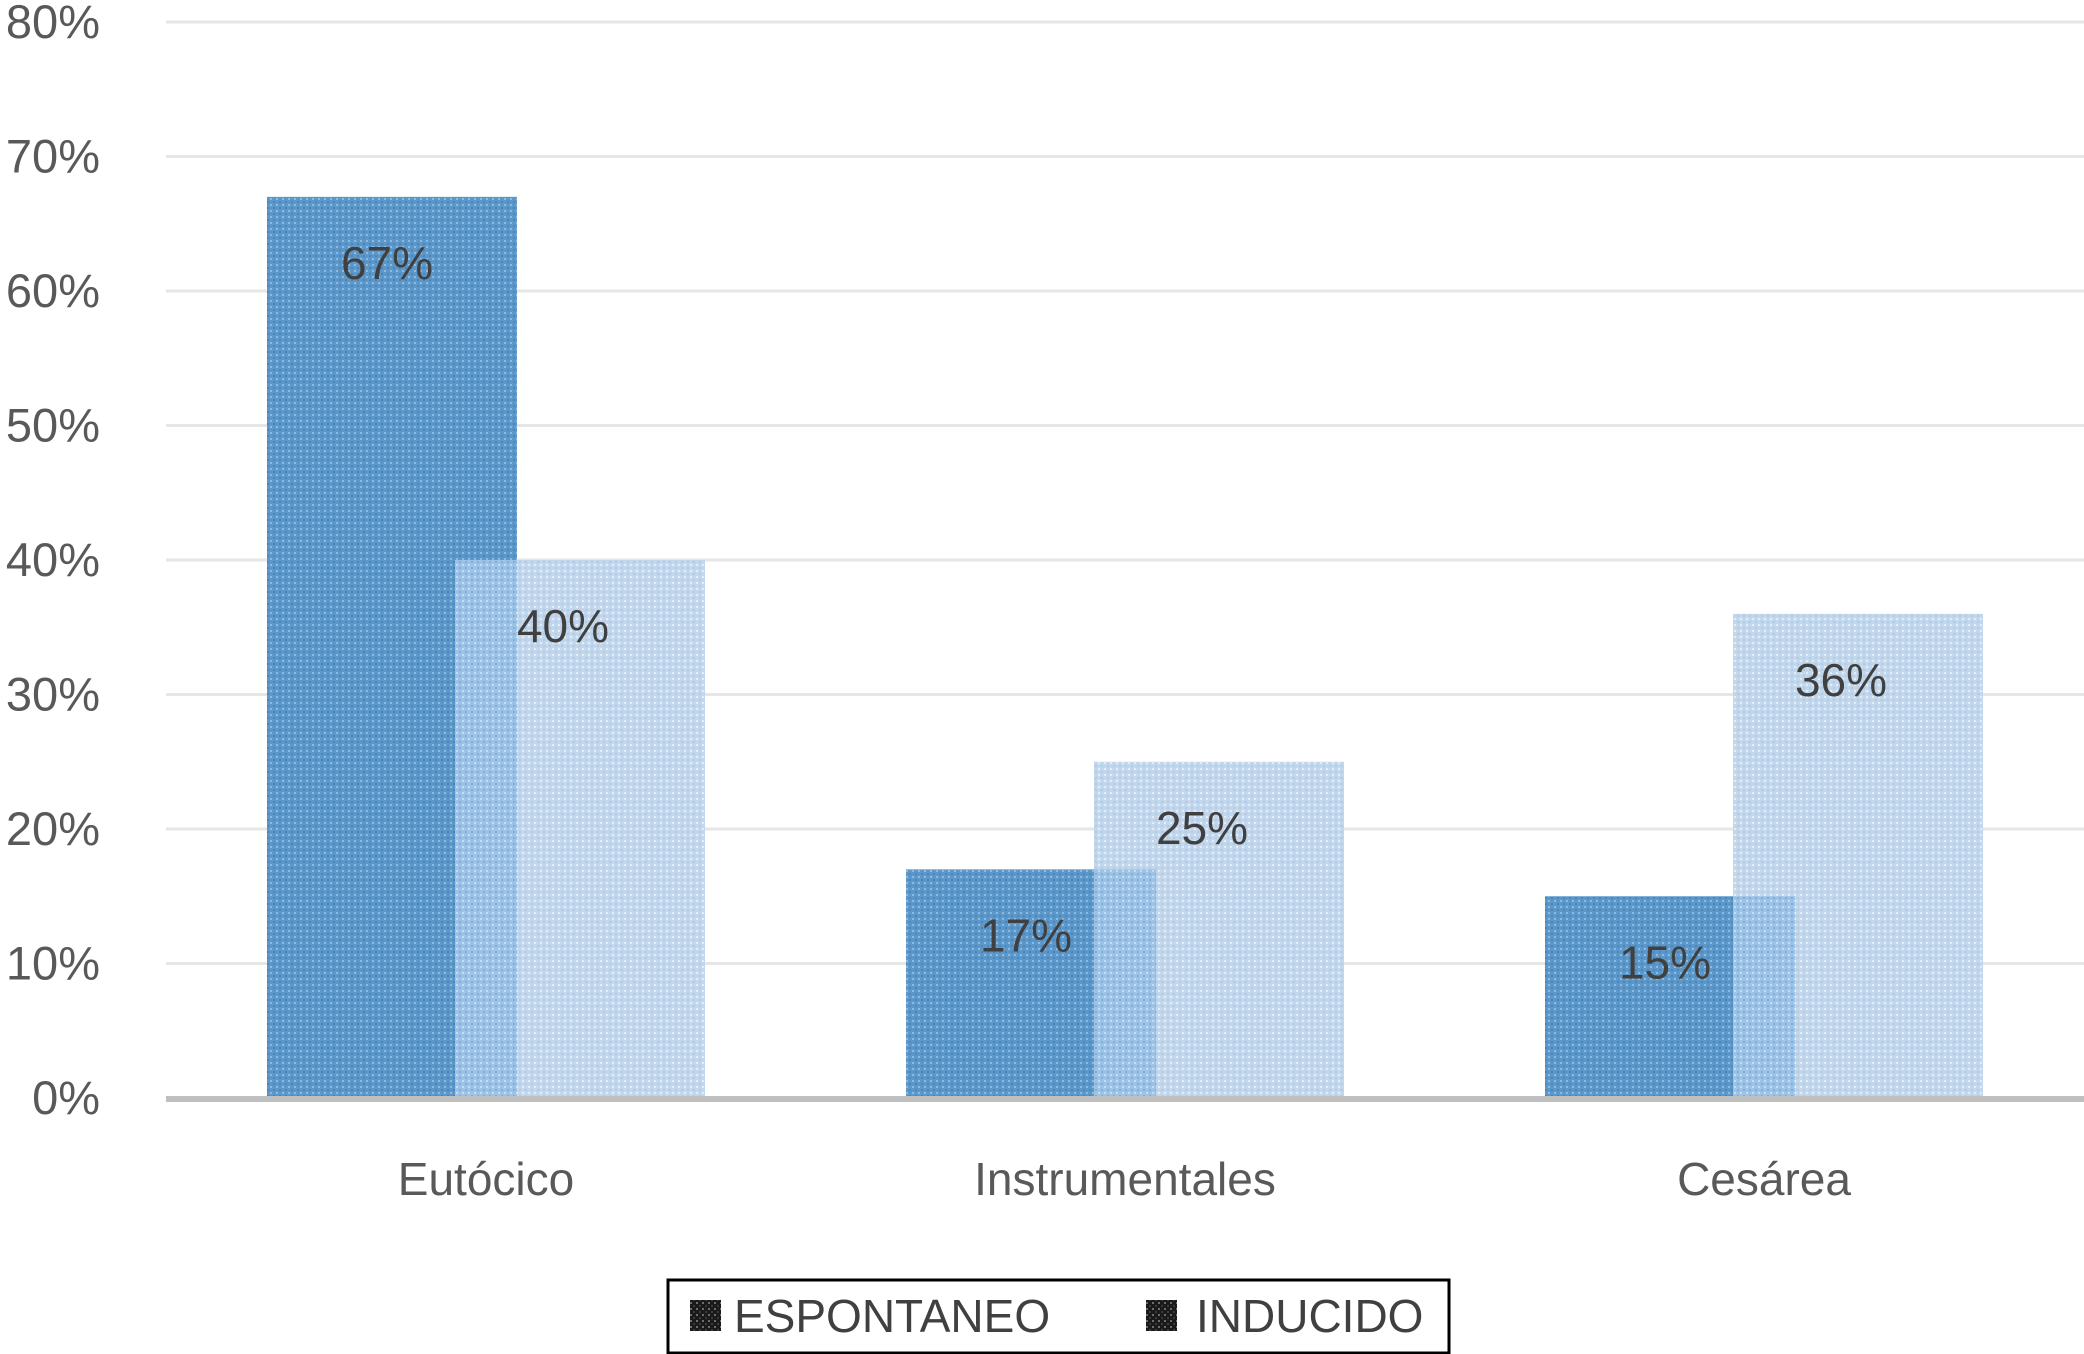  I want to click on data-label: 36%, so click(1841, 680).